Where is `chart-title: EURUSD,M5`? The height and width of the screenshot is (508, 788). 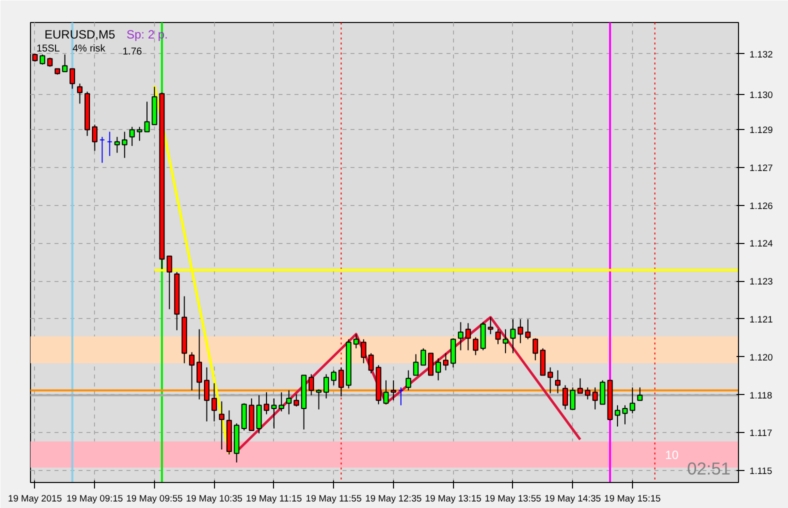
chart-title: EURUSD,M5 is located at coordinates (80, 35).